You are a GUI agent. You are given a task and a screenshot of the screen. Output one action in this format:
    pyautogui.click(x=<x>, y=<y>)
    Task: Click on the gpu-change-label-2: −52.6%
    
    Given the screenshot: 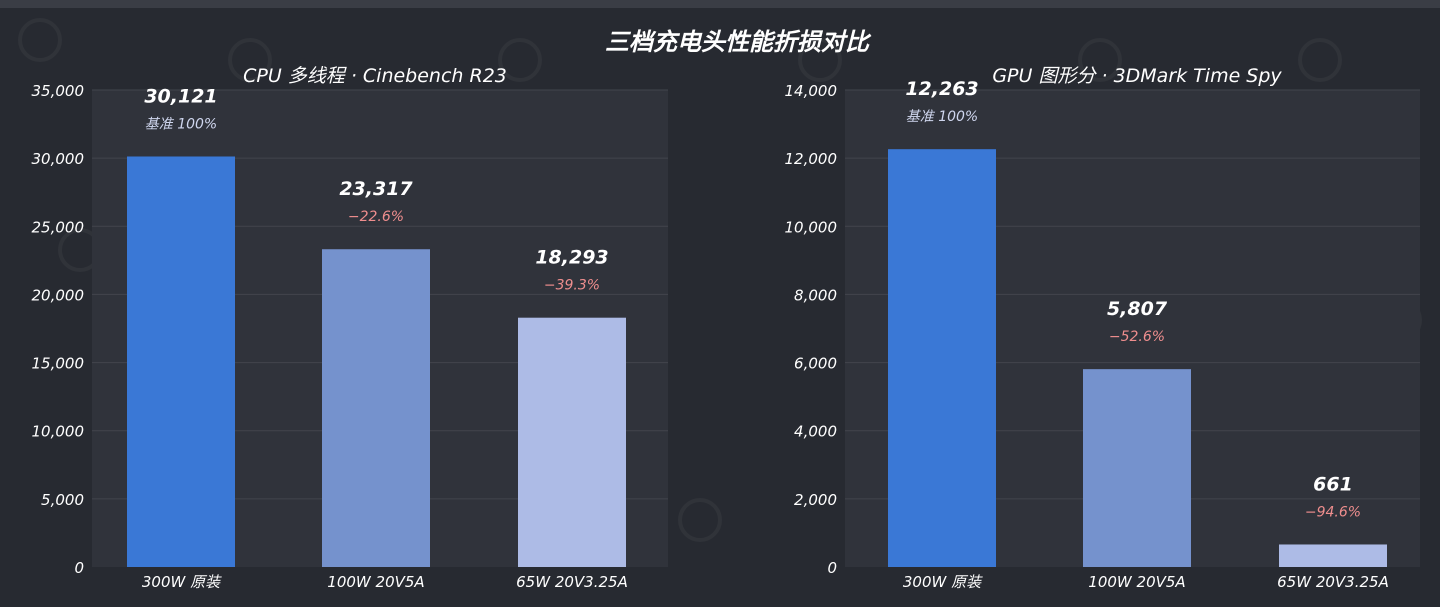 What is the action you would take?
    pyautogui.click(x=1137, y=337)
    